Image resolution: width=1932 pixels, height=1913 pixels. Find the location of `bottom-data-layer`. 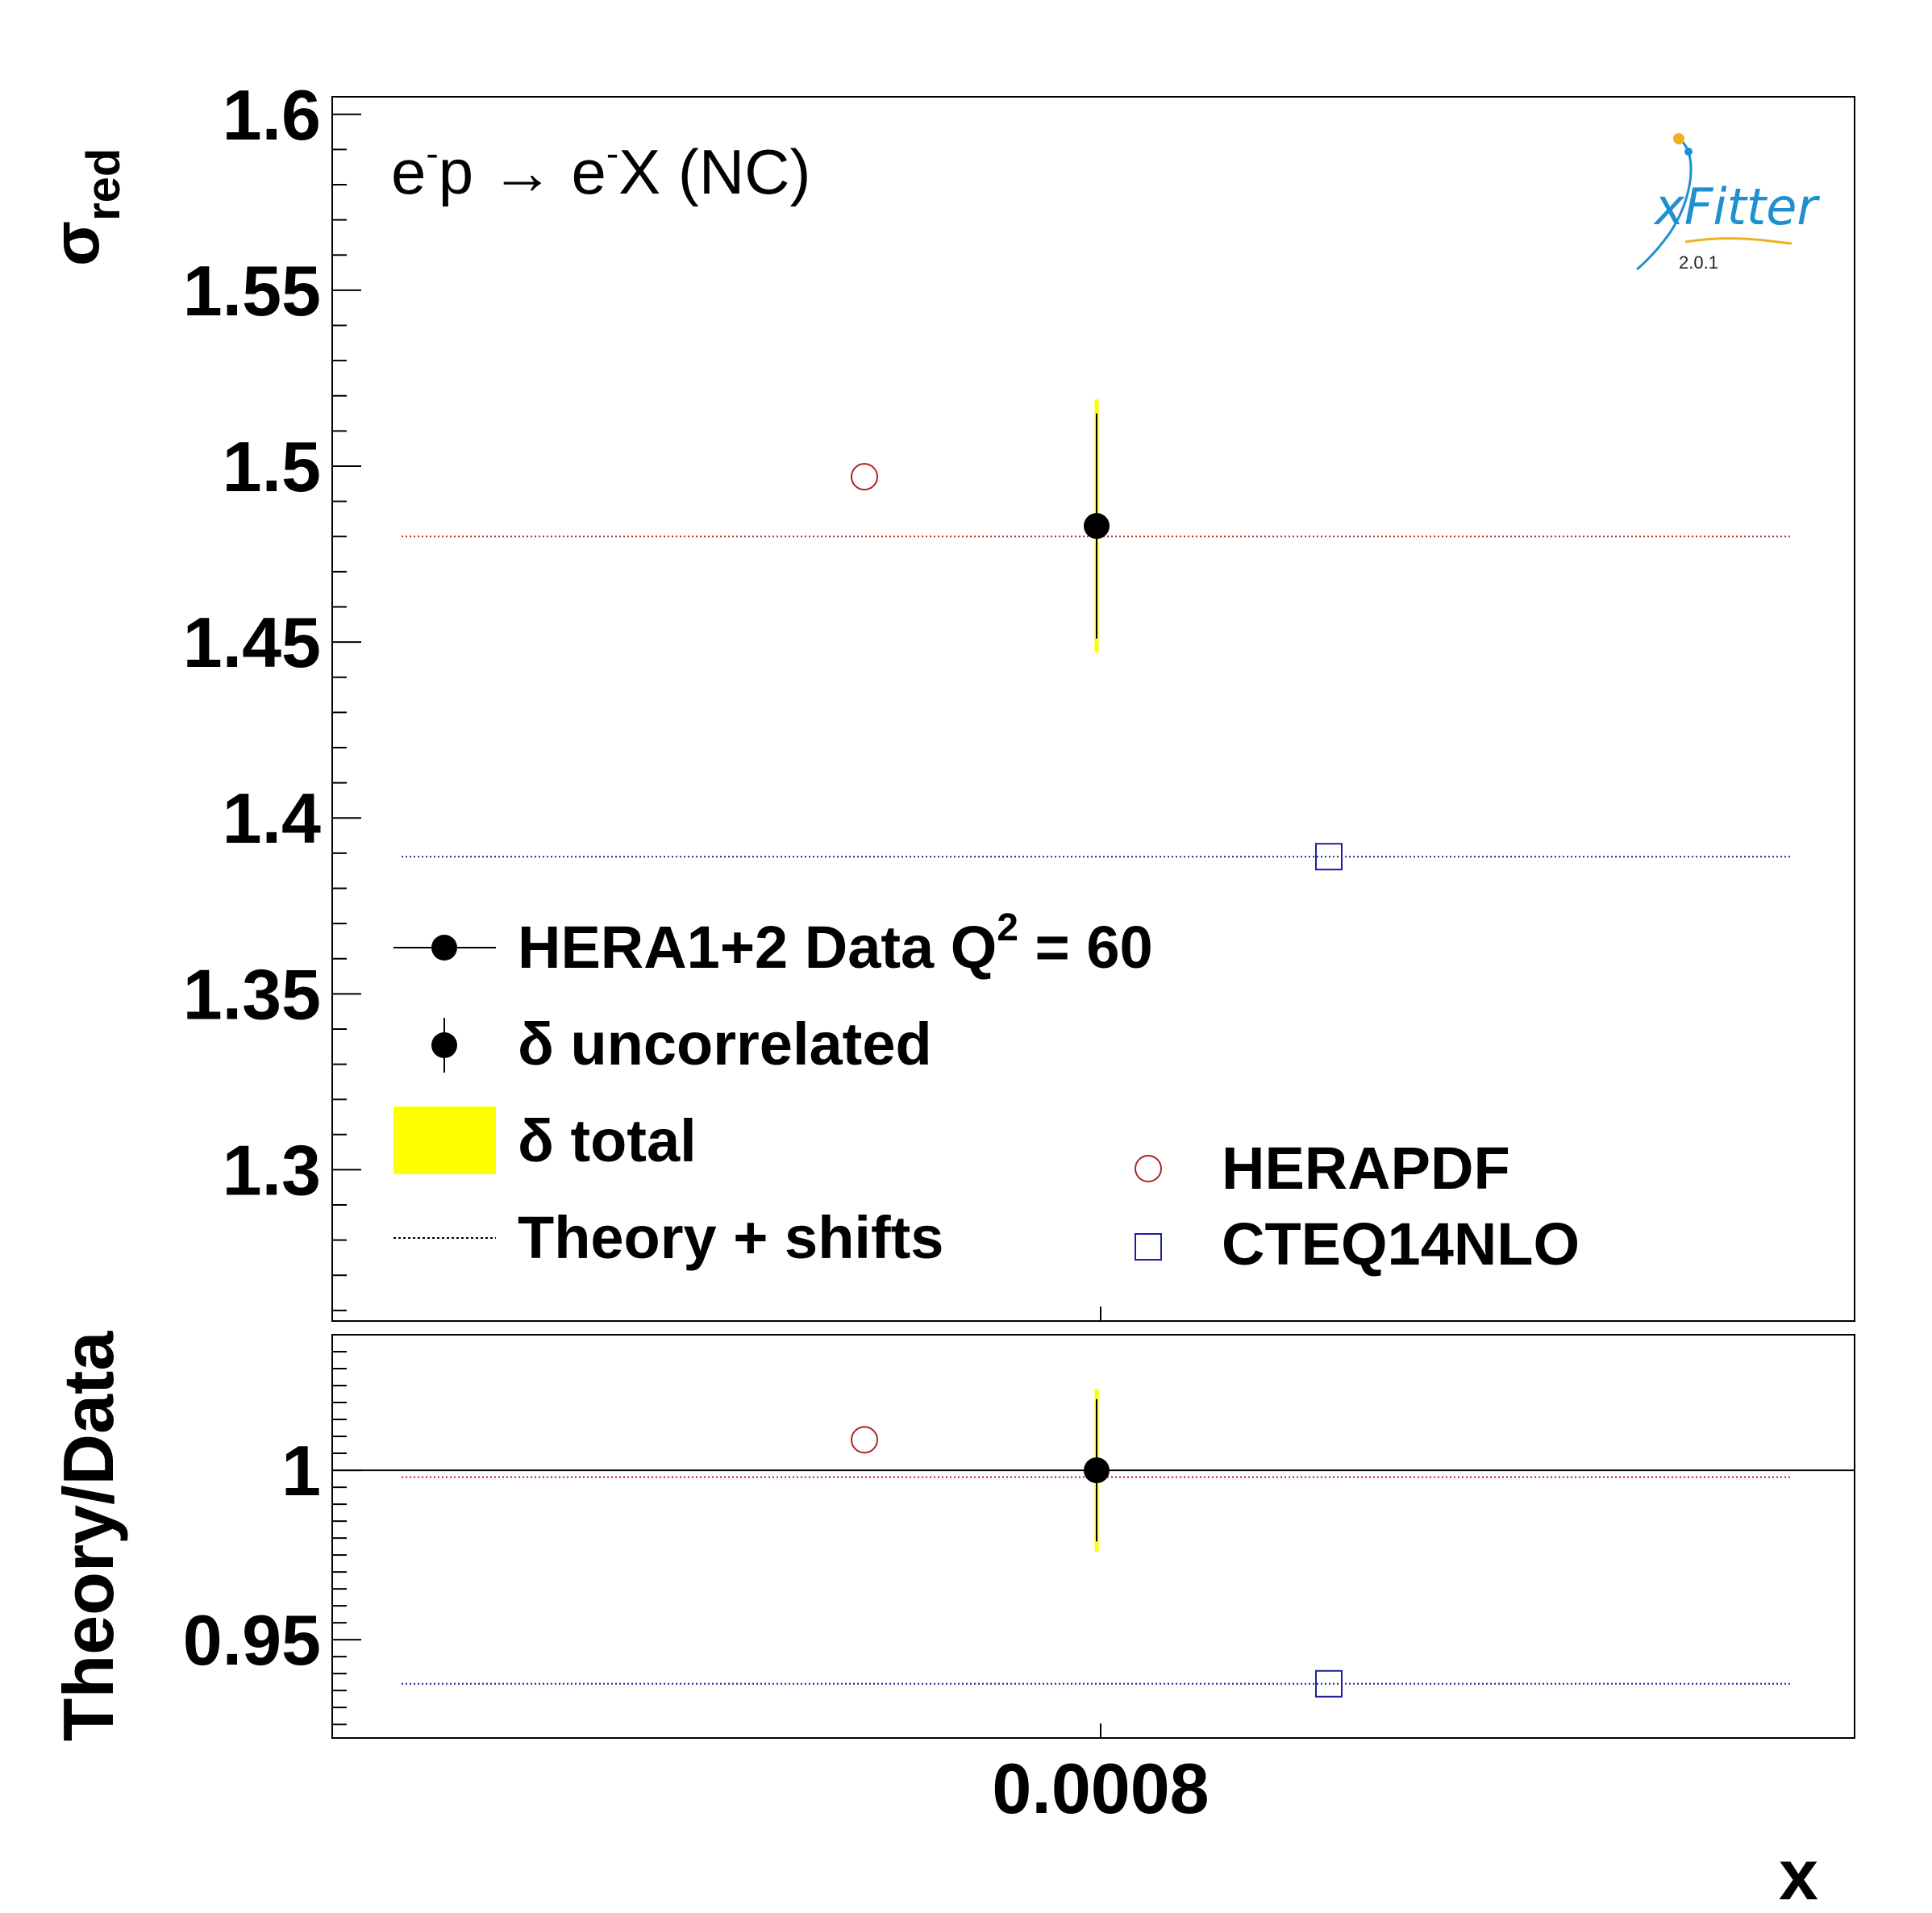

bottom-data-layer is located at coordinates (1093, 1543).